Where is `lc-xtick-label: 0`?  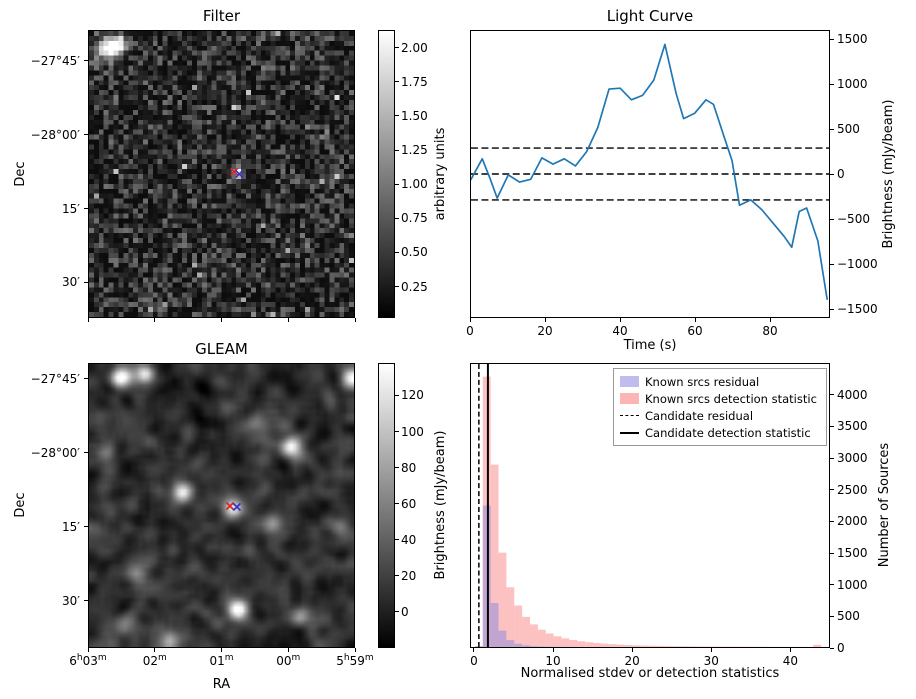 lc-xtick-label: 0 is located at coordinates (470, 331).